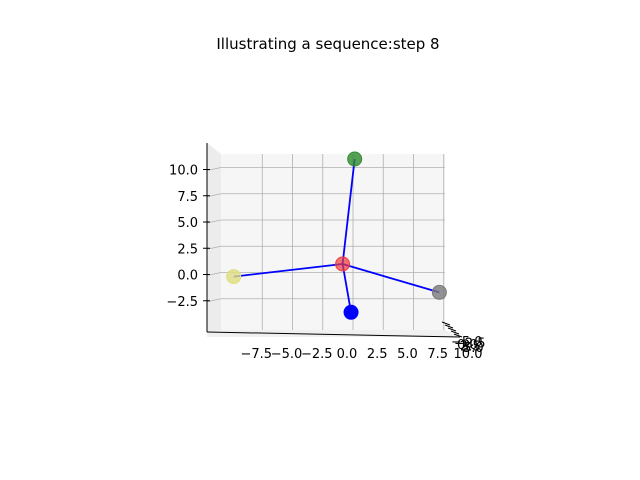  I want to click on z-tick-labels: −2.5 0.0 2.5 5.0 7.5 10.0, so click(188, 237).